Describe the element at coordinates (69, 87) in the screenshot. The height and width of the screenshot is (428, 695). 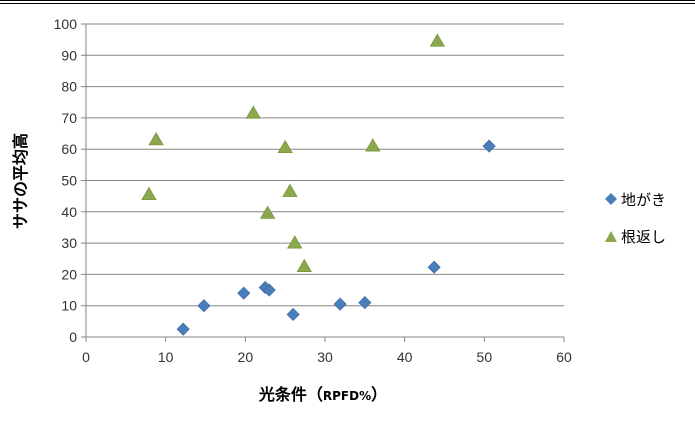
I see `y-tick-label: 80` at that location.